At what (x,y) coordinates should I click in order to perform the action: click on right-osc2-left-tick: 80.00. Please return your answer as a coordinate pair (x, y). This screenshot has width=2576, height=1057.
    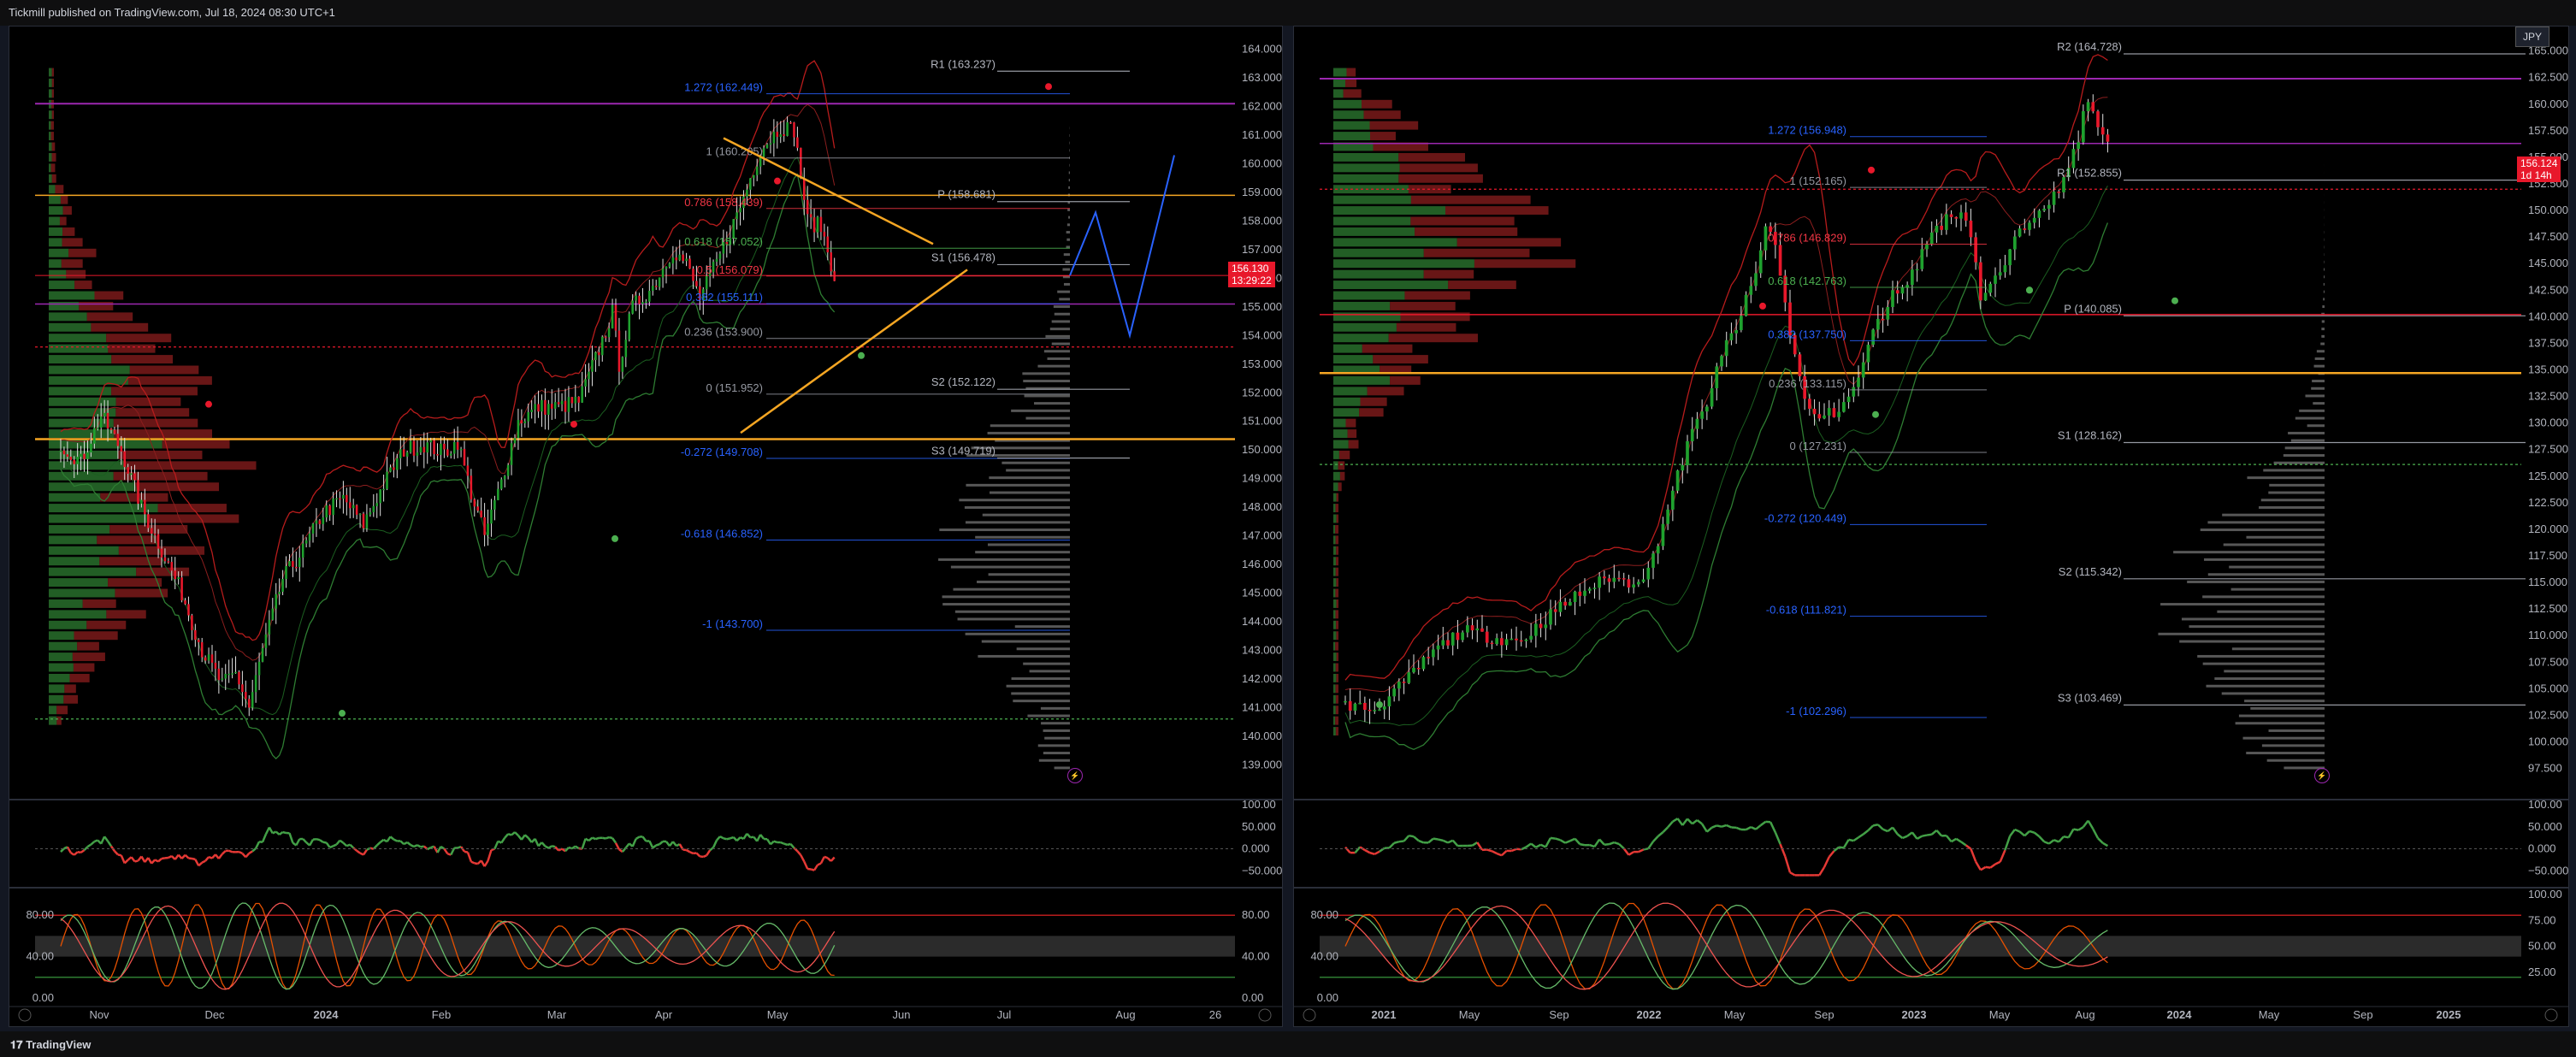
    Looking at the image, I should click on (1324, 915).